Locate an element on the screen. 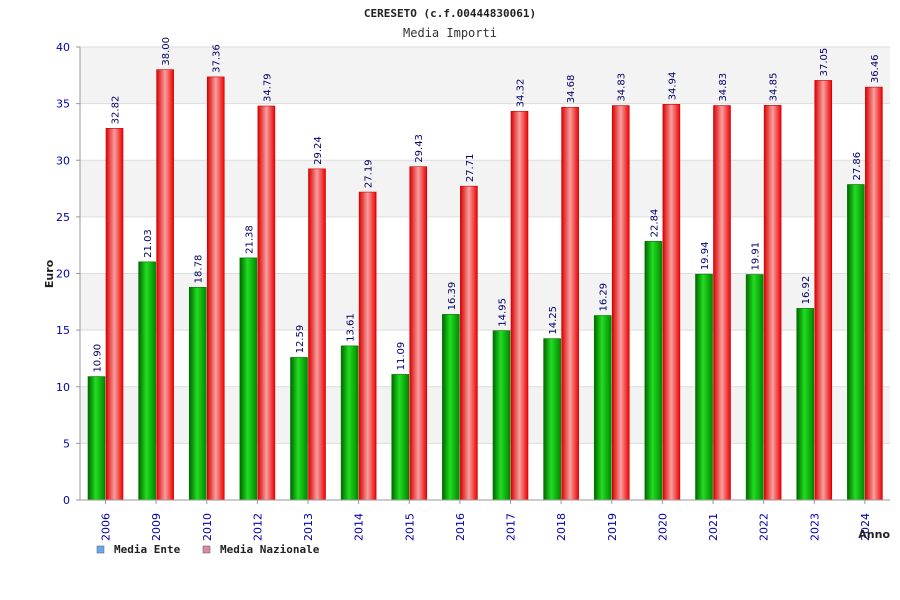  x-tick-label-2006: 2006 is located at coordinates (106, 527).